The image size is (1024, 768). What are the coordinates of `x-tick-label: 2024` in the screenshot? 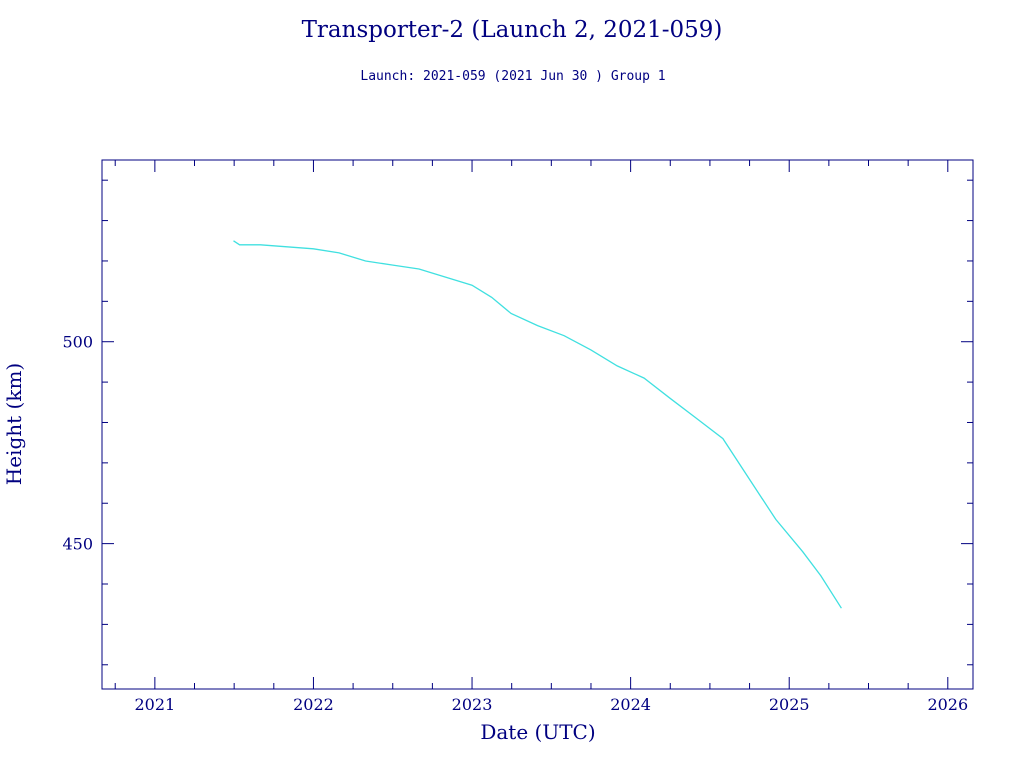 It's located at (630, 704).